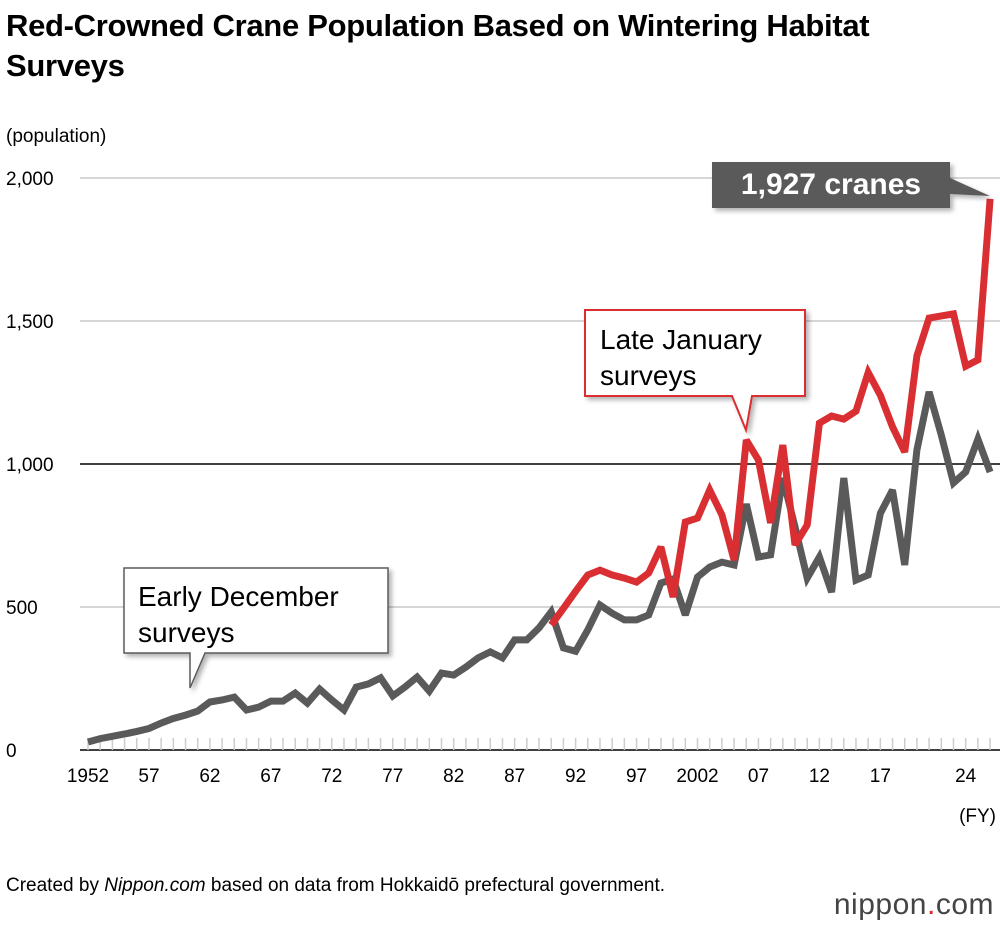  Describe the element at coordinates (880, 776) in the screenshot. I see `x-tick-label: 17` at that location.